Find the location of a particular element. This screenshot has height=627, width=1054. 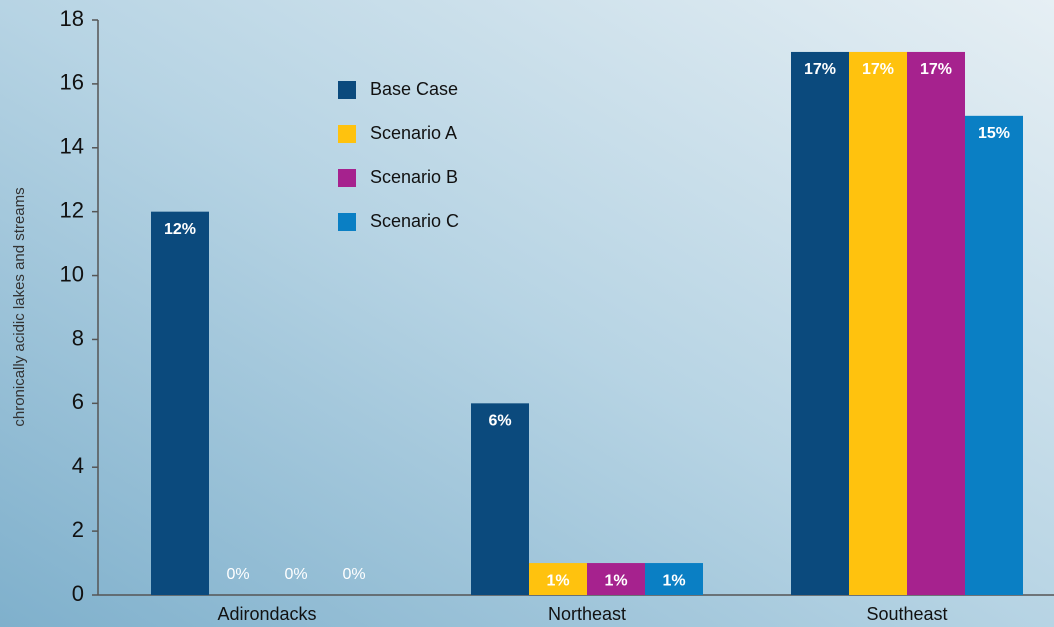

y-tick-label: 16 is located at coordinates (72, 82).